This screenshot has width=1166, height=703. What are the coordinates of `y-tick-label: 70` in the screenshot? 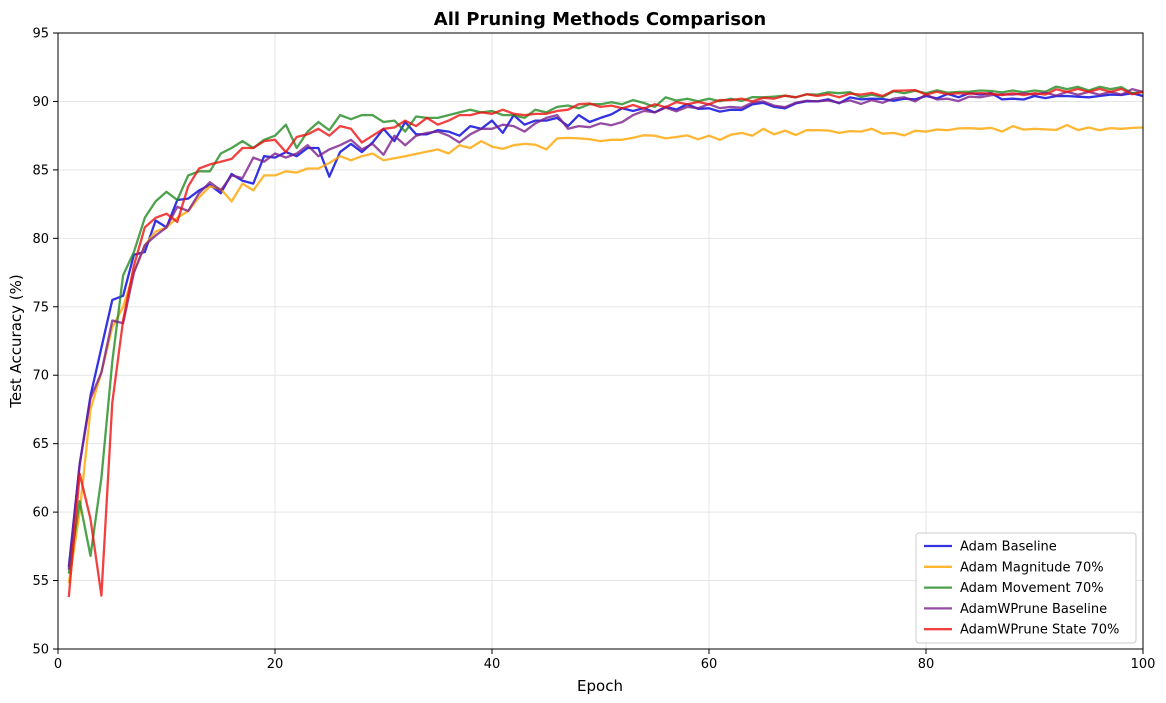 It's located at (40, 376).